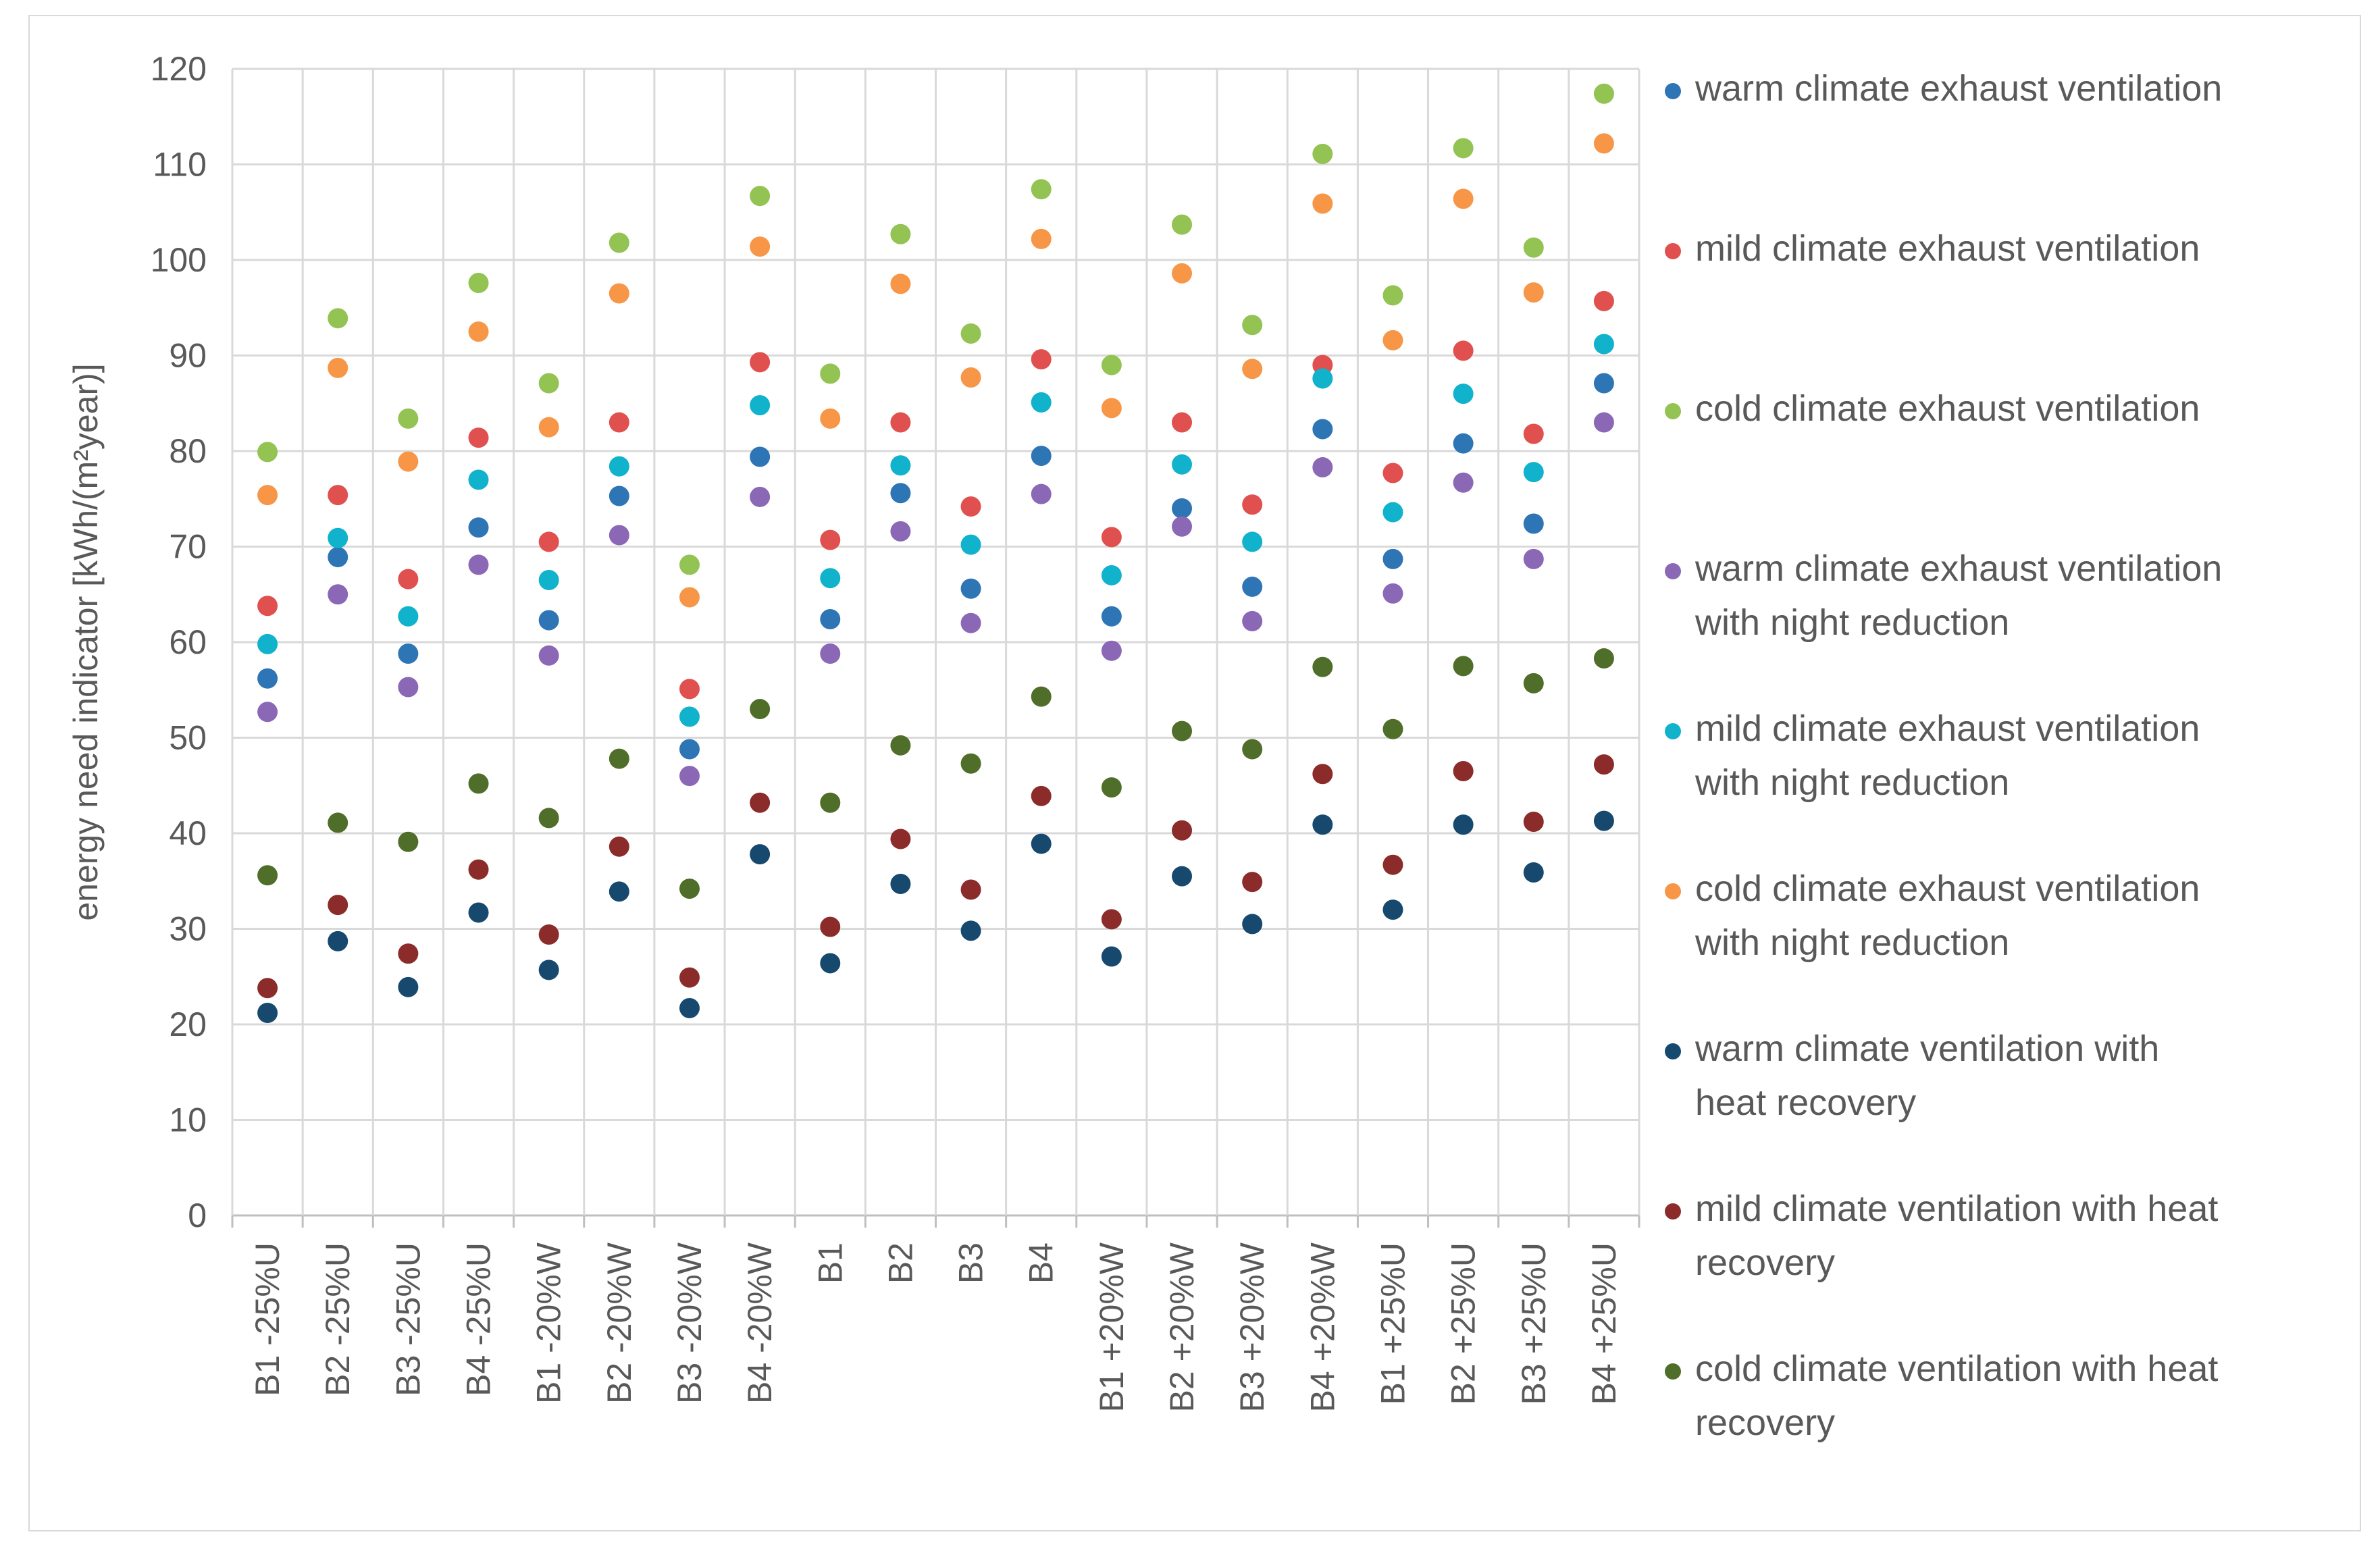  What do you see at coordinates (1112, 1327) in the screenshot?
I see `x-tick-label: B1 +20%W` at bounding box center [1112, 1327].